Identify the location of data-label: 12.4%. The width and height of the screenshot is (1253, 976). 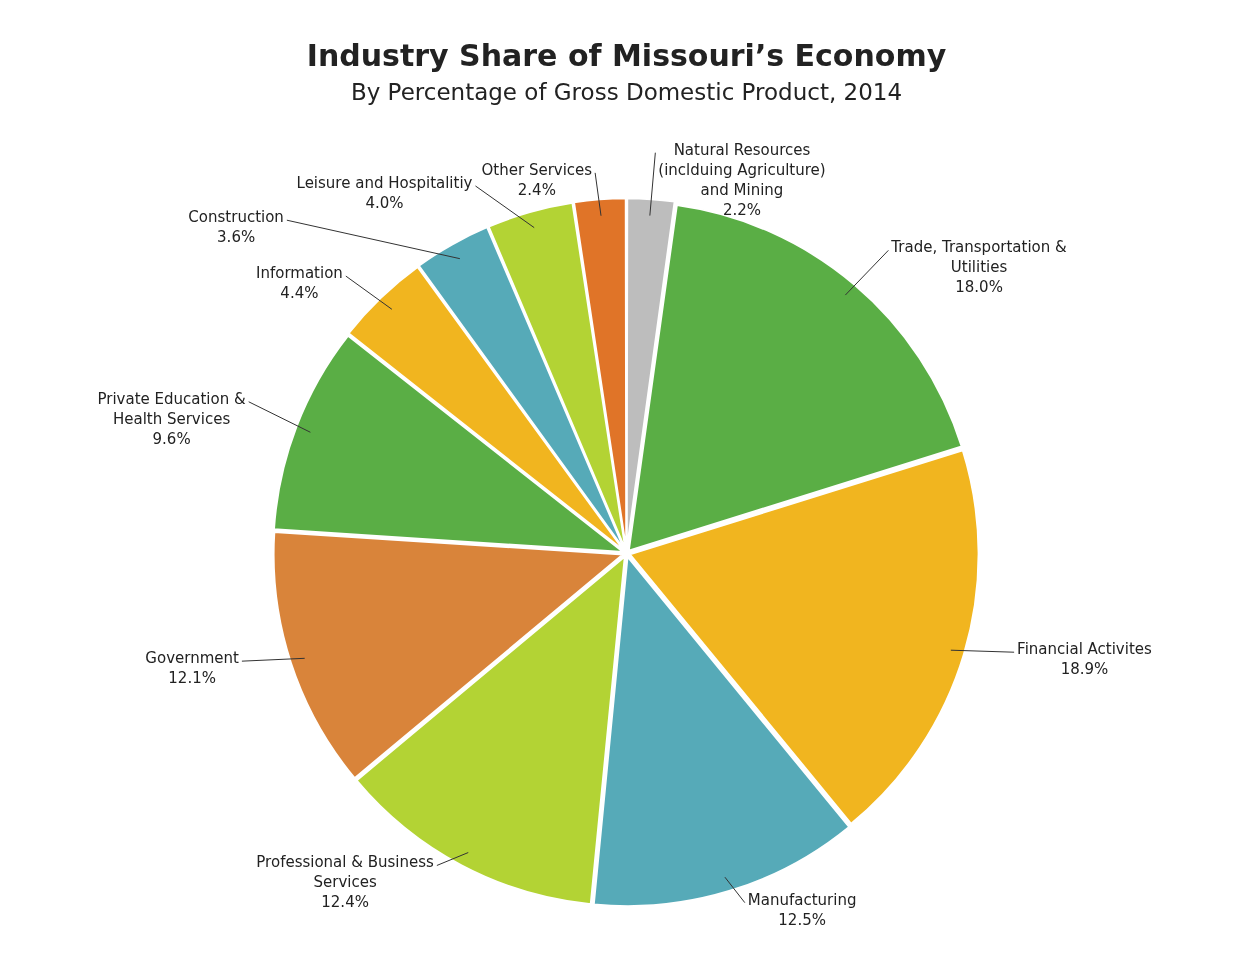
(345, 902).